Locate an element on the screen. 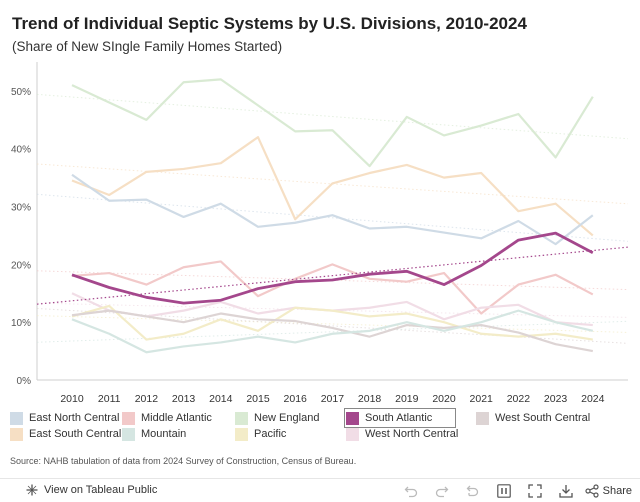 The height and width of the screenshot is (502, 640). share-icon is located at coordinates (592, 491).